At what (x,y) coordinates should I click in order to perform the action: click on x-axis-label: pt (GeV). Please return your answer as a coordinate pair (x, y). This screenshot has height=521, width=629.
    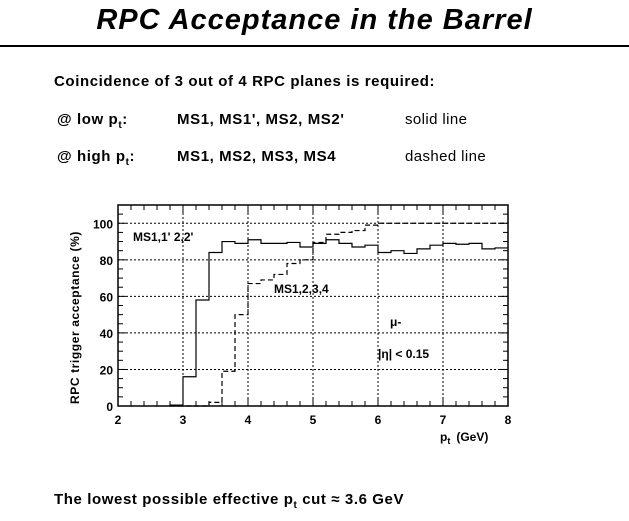
    Looking at the image, I should click on (464, 438).